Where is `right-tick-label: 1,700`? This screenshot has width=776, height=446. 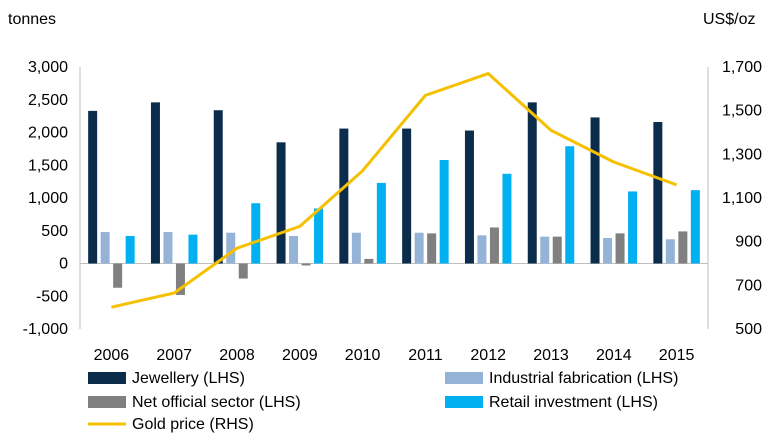 right-tick-label: 1,700 is located at coordinates (742, 67).